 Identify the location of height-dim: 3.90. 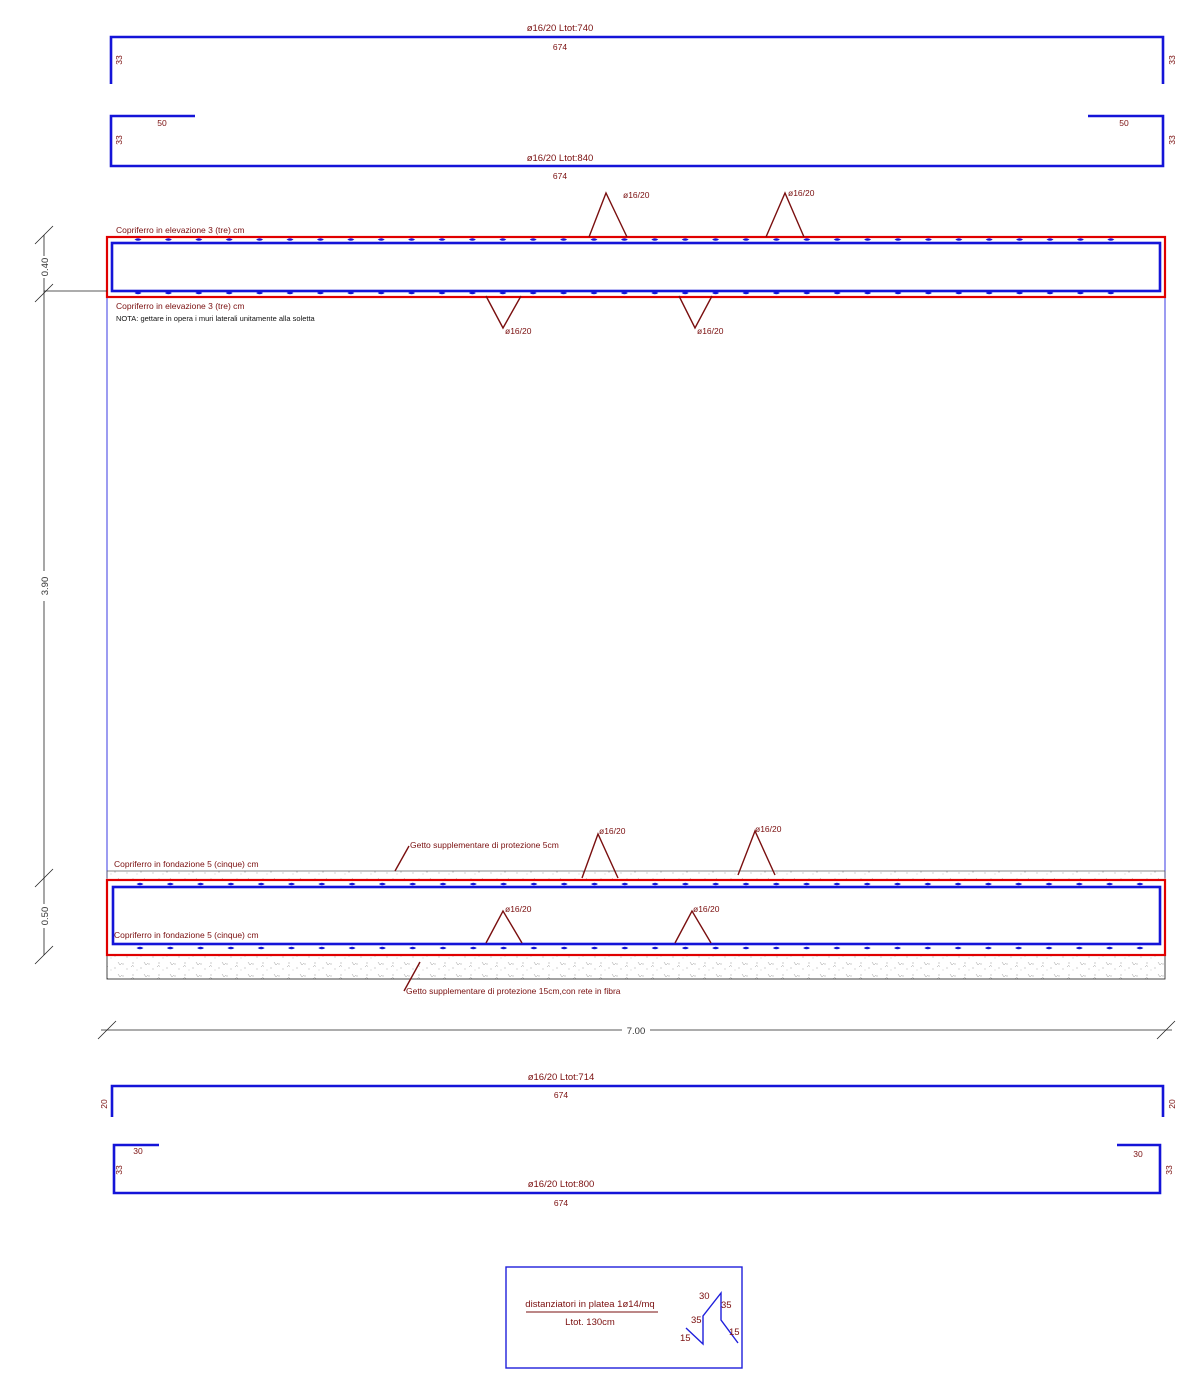
(45, 586).